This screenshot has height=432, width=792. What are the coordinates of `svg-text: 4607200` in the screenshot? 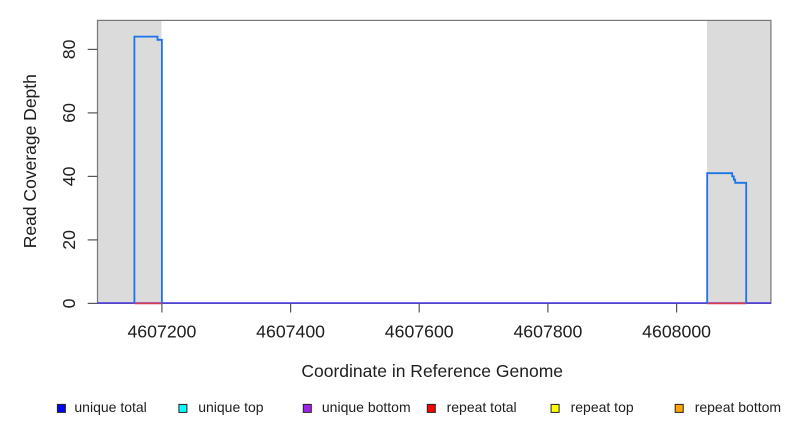 It's located at (161, 331).